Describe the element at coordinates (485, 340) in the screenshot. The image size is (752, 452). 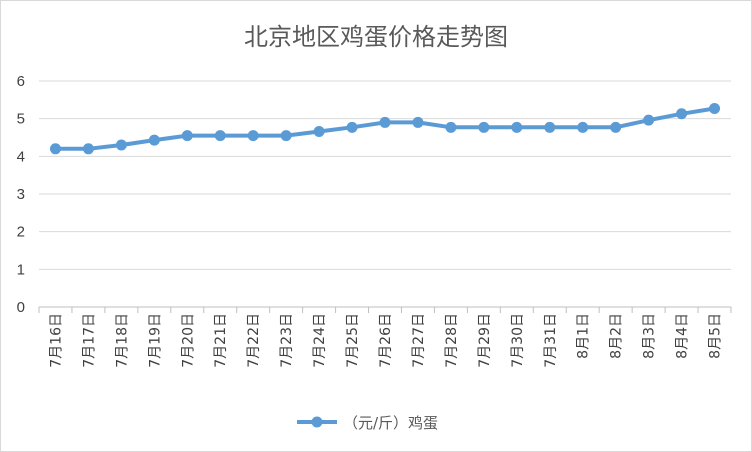
I see `x-tick-label: 7月29日` at that location.